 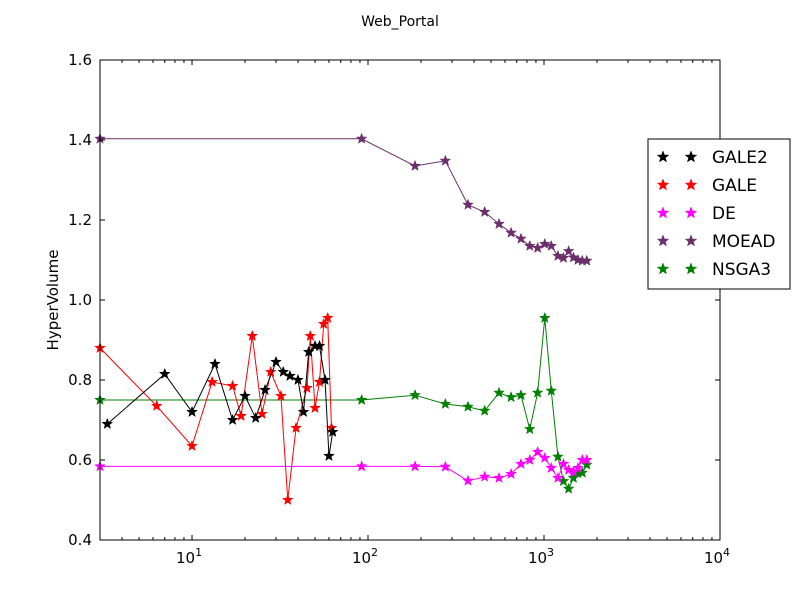 What do you see at coordinates (400, 22) in the screenshot?
I see `chart-title: Web_Portal` at bounding box center [400, 22].